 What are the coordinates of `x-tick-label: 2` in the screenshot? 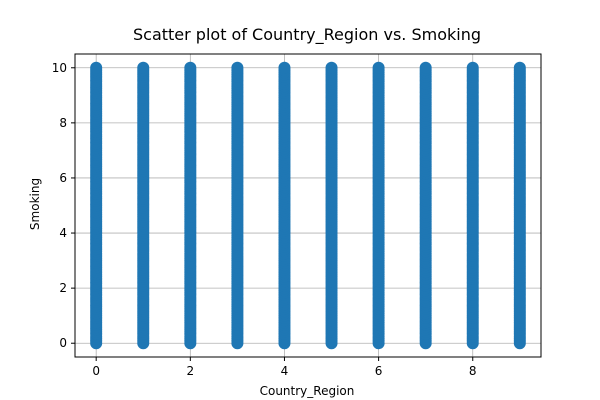 It's located at (191, 371).